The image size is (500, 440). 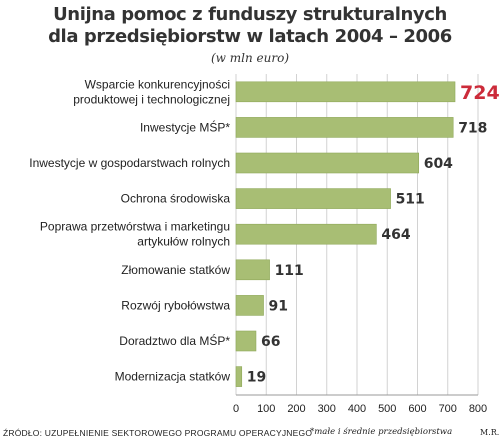 I want to click on value-label: 718, so click(x=472, y=128).